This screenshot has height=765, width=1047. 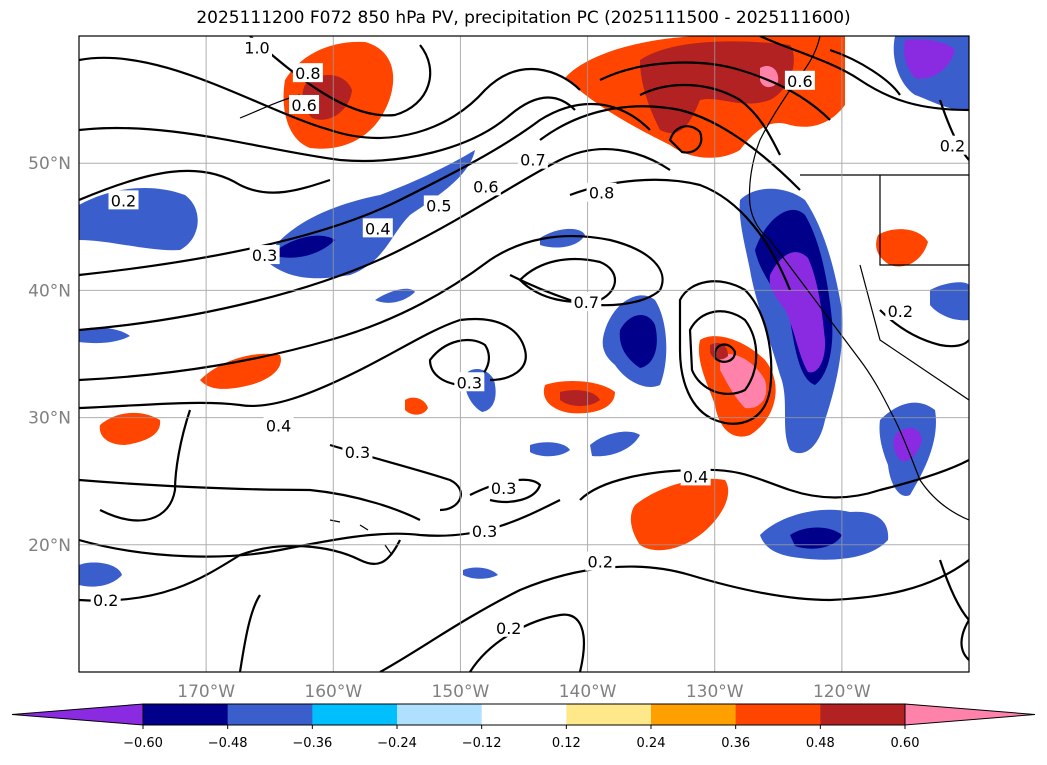 I want to click on contour-label-text: 0.4, so click(x=278, y=426).